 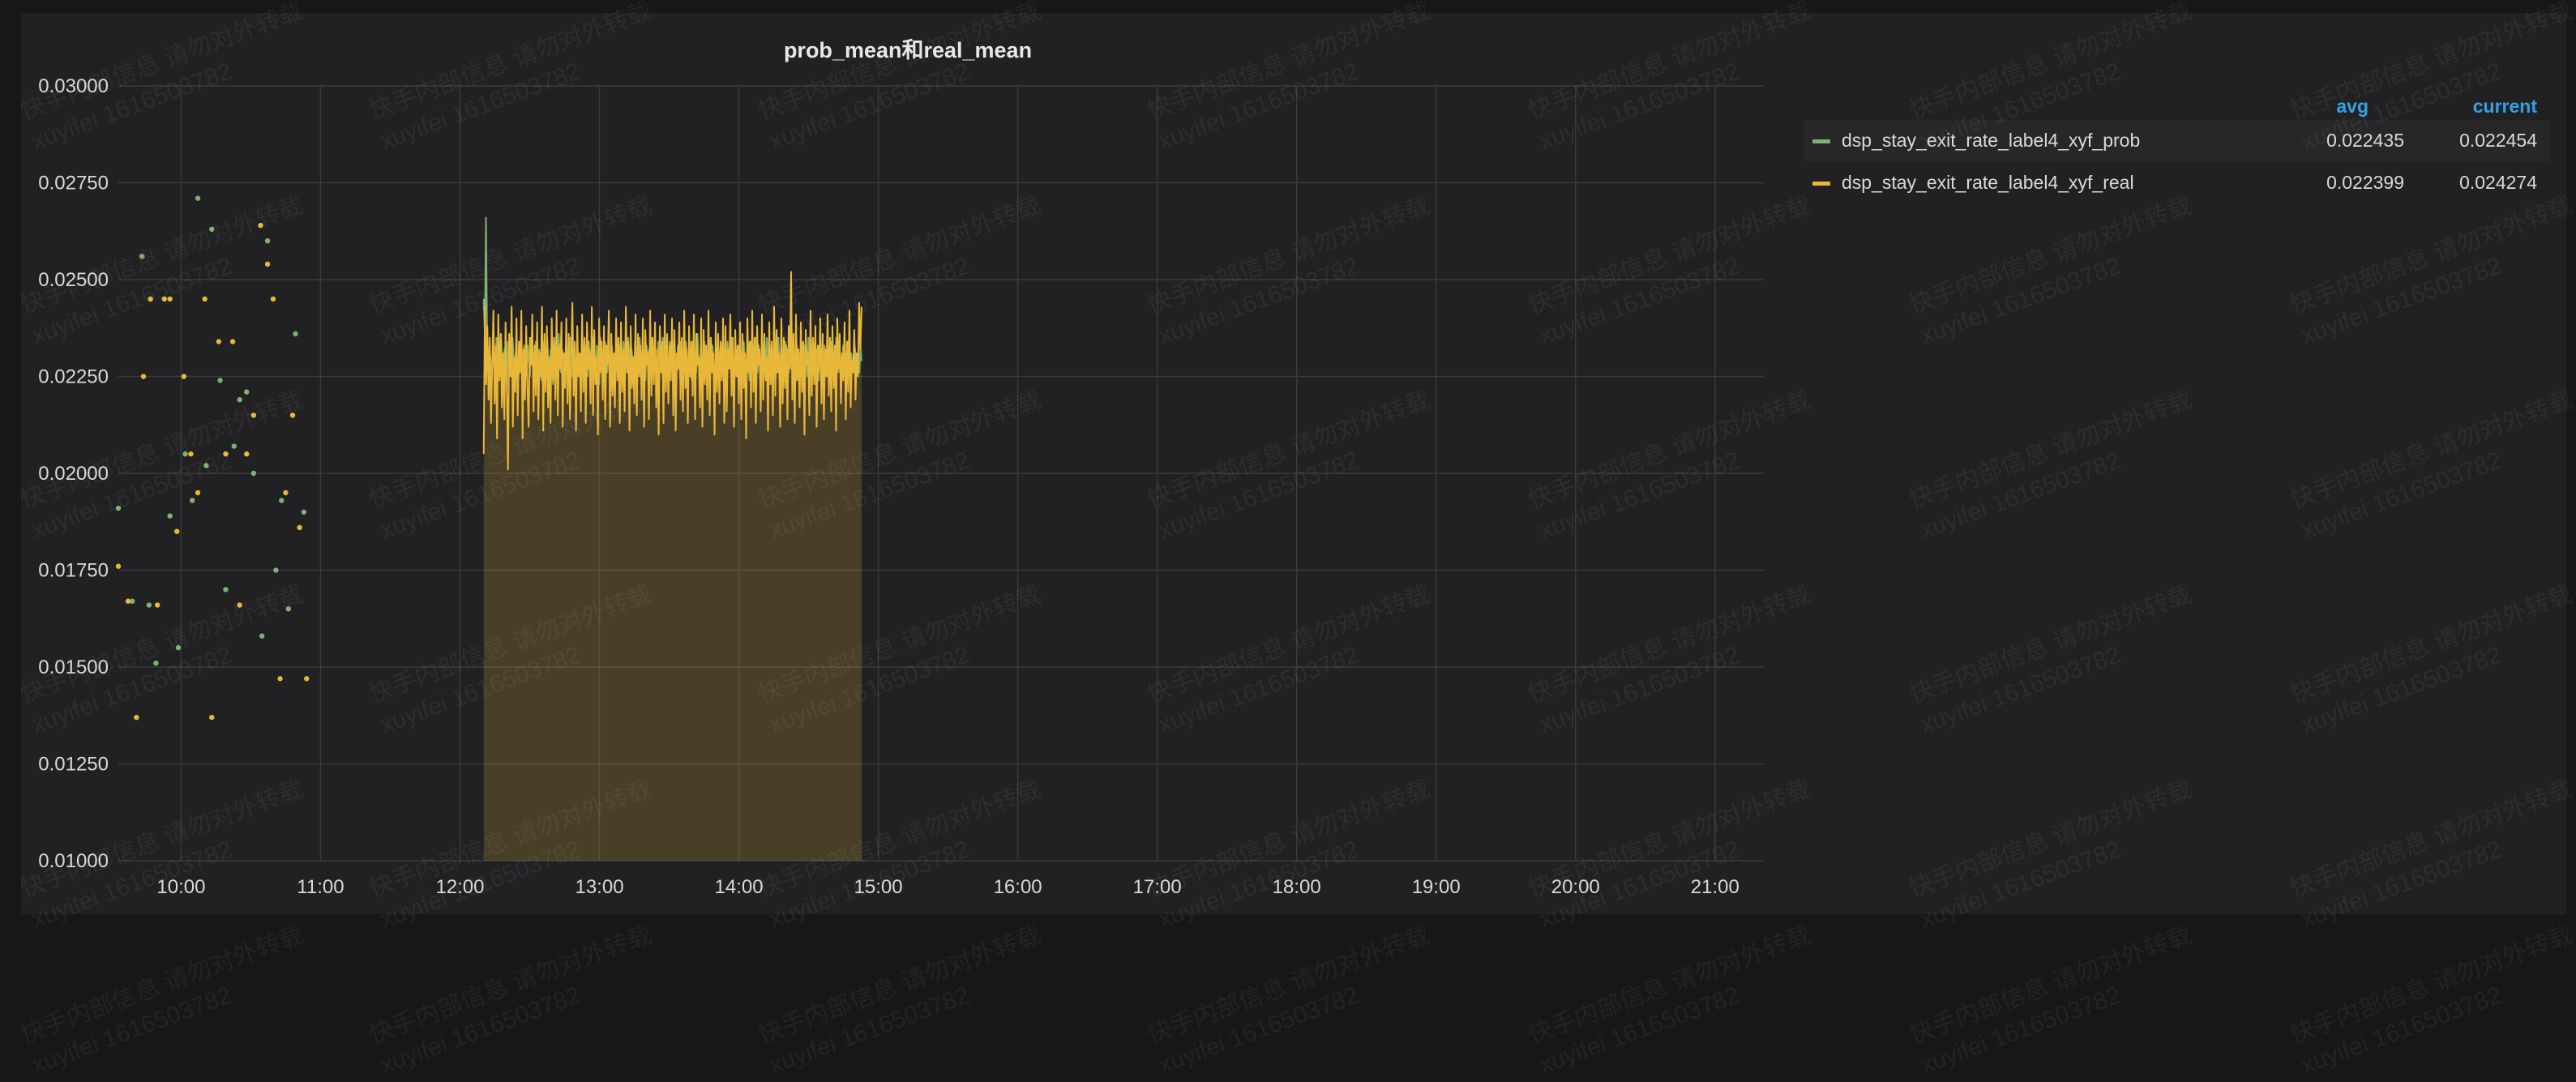 I want to click on y-tick-label: 0.01000, so click(x=73, y=861).